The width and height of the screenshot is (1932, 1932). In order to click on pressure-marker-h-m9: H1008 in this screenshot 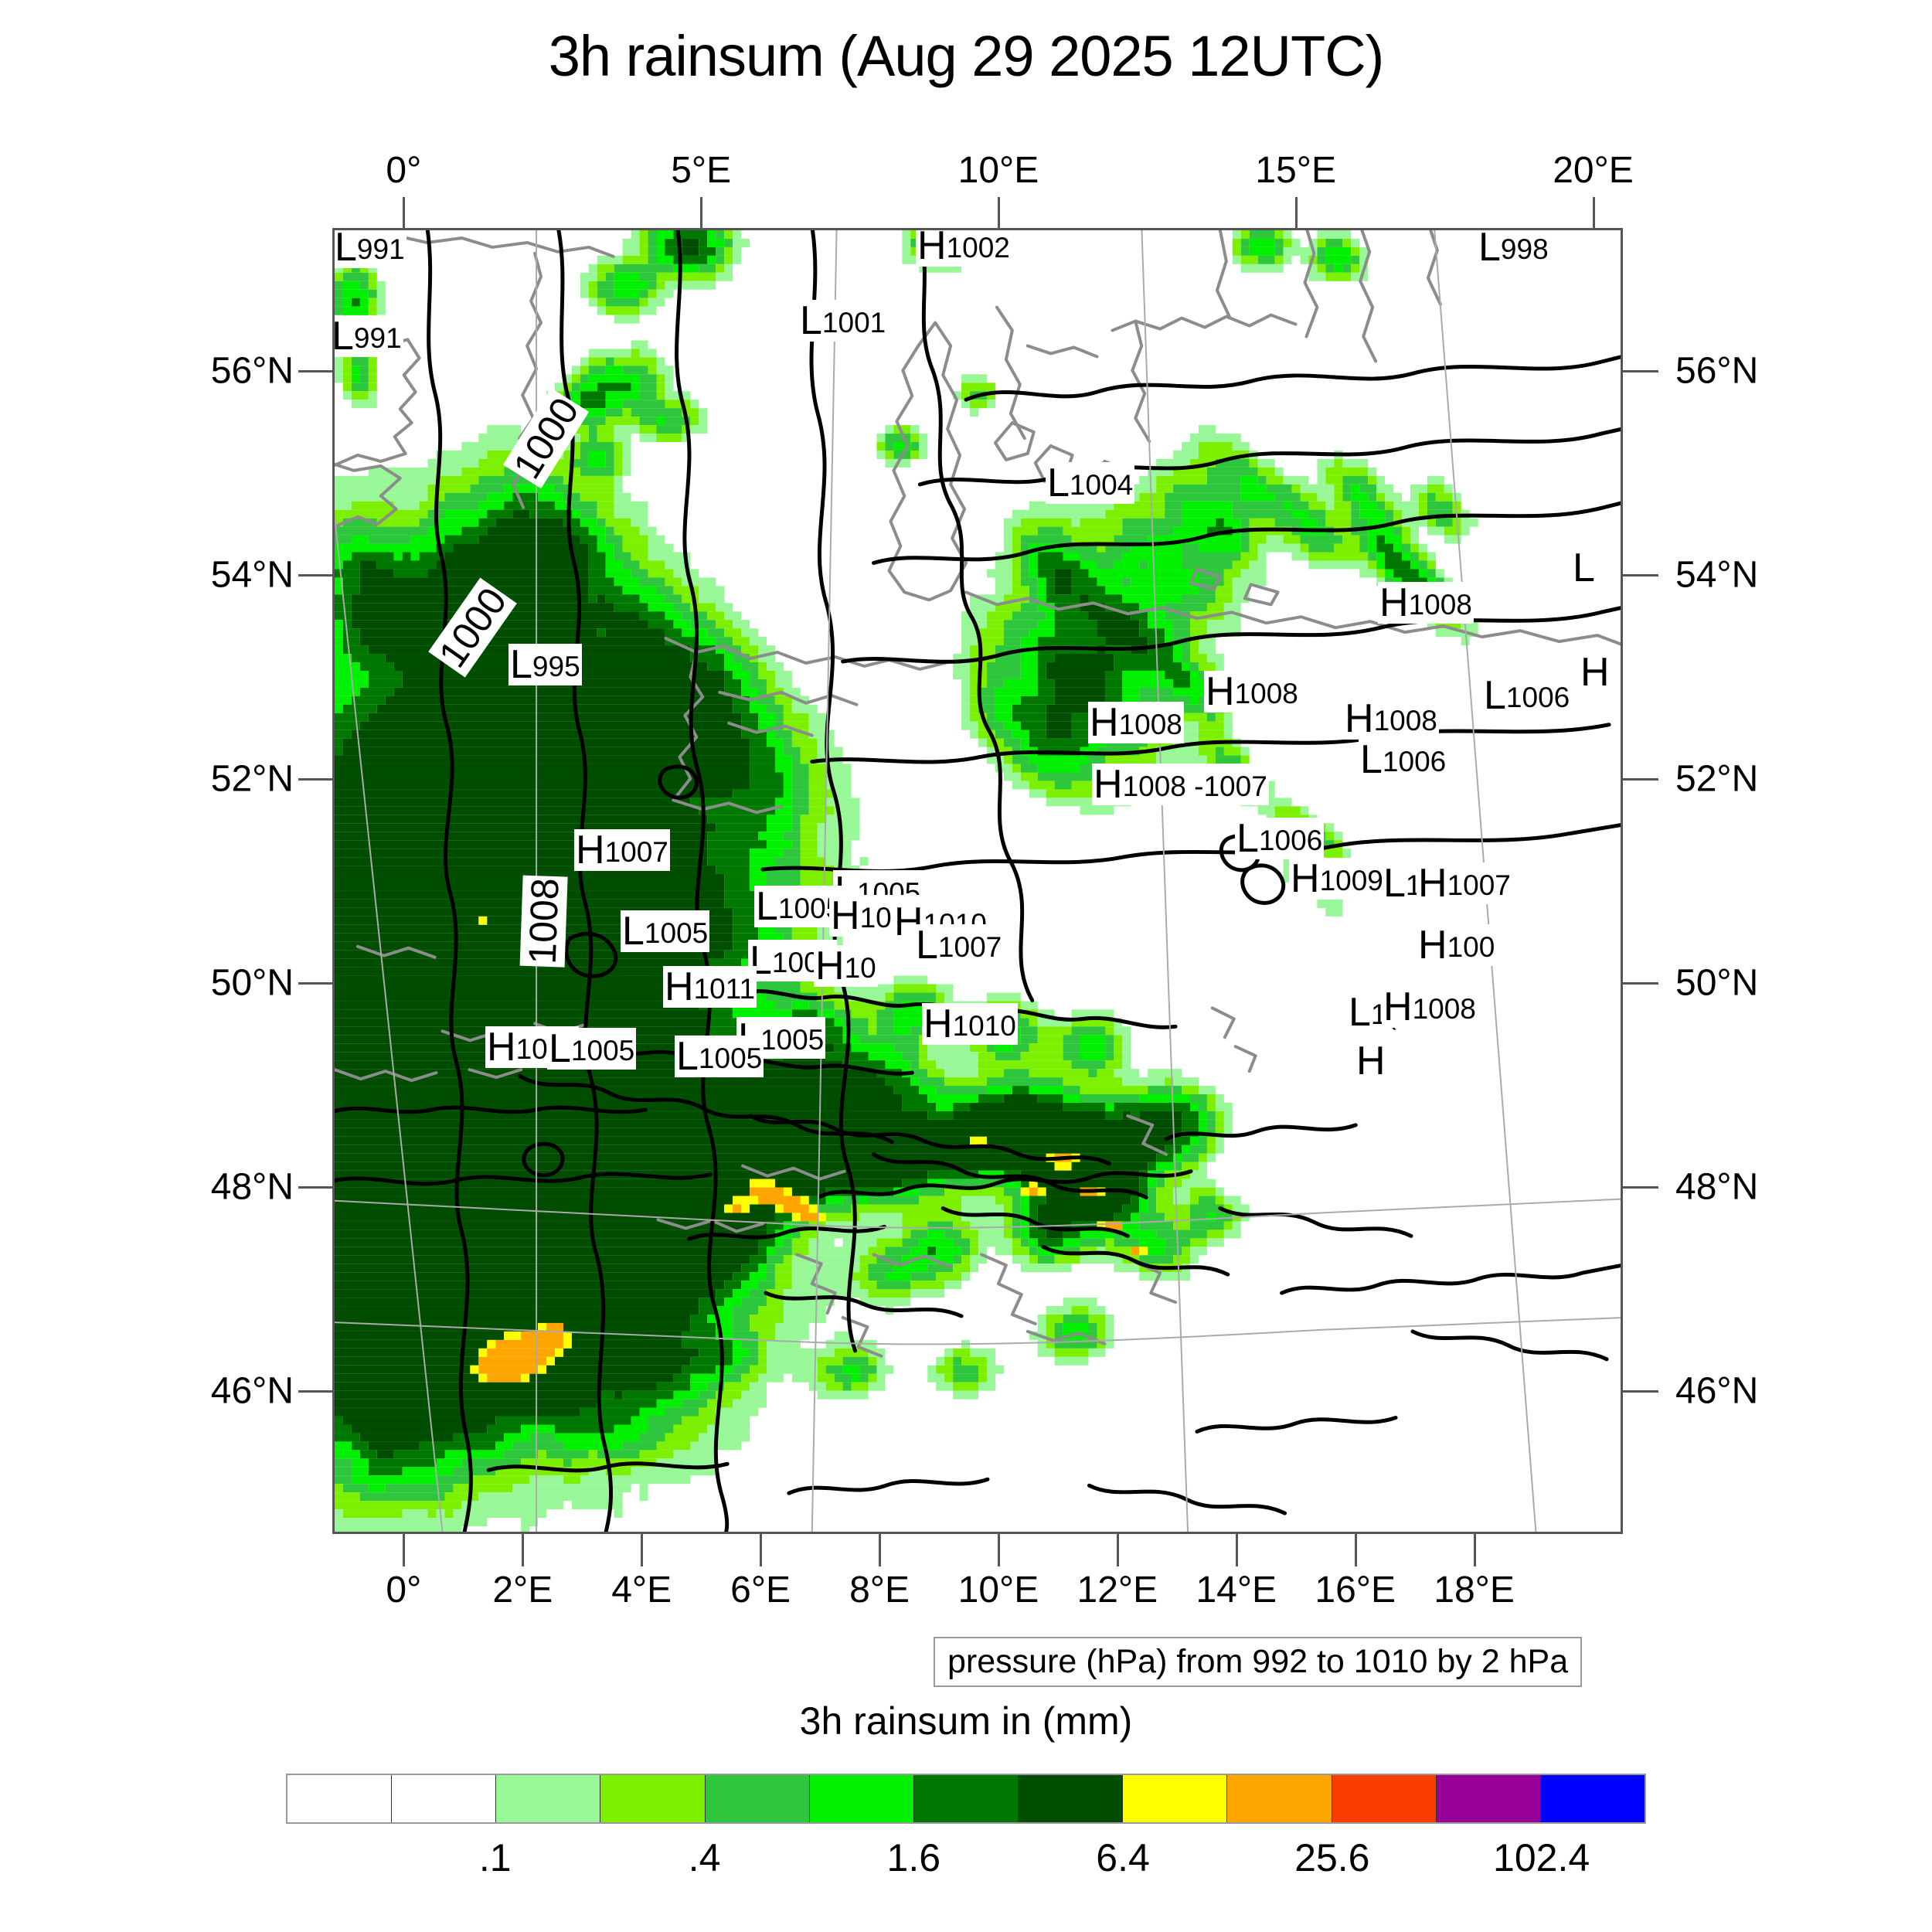, I will do `click(1426, 603)`.